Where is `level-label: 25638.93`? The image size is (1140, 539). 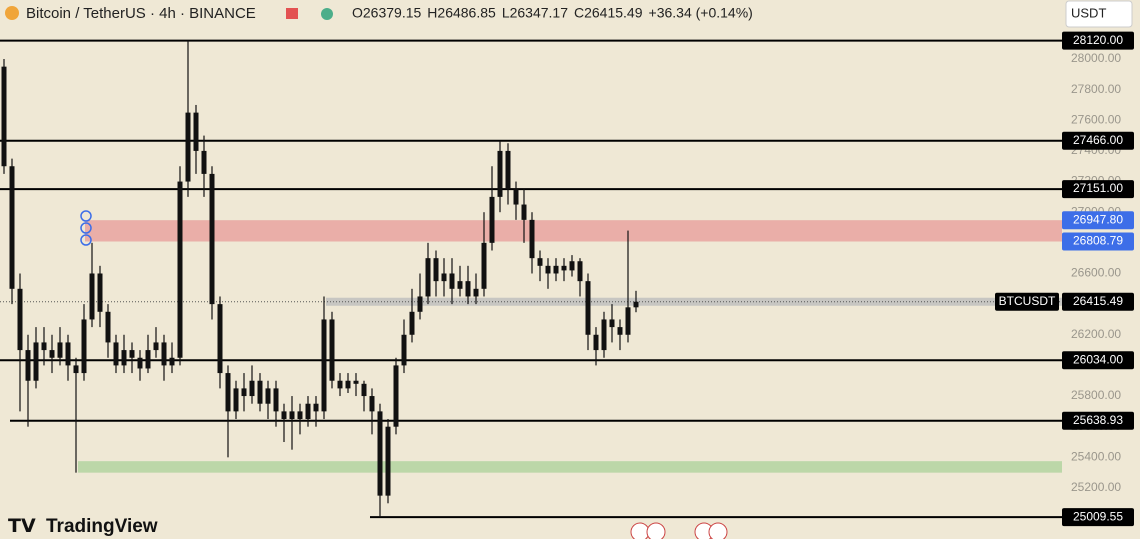 level-label: 25638.93 is located at coordinates (1098, 420).